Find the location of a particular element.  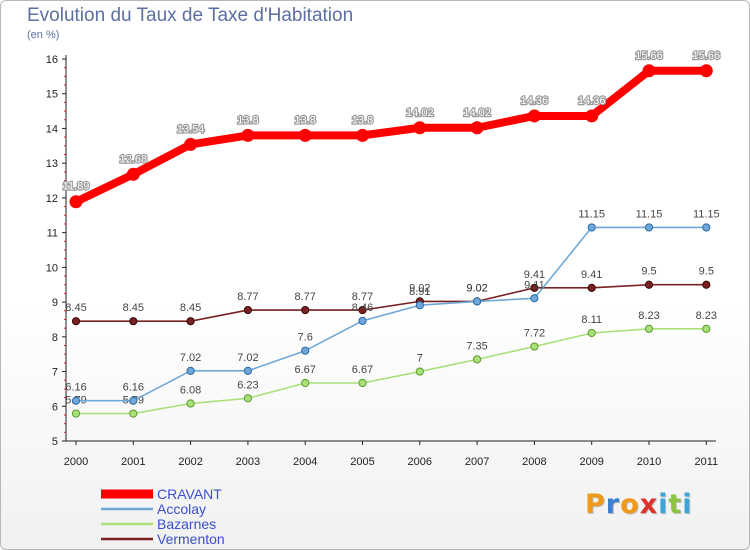

x-tick-label: 2004 is located at coordinates (305, 462).